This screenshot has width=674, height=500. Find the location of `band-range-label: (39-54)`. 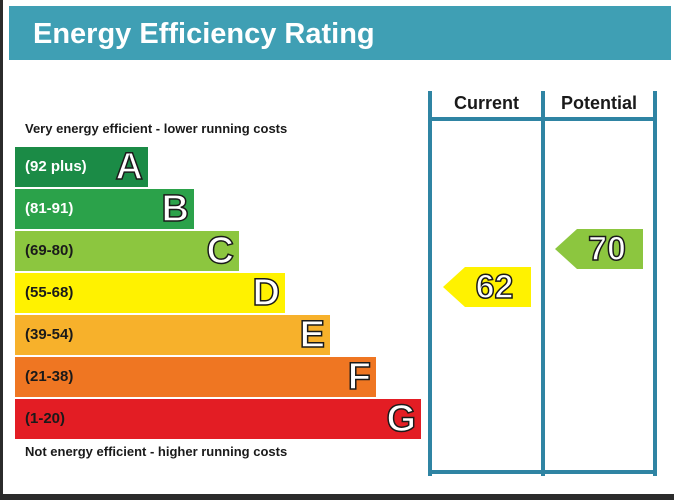

band-range-label: (39-54) is located at coordinates (49, 334).